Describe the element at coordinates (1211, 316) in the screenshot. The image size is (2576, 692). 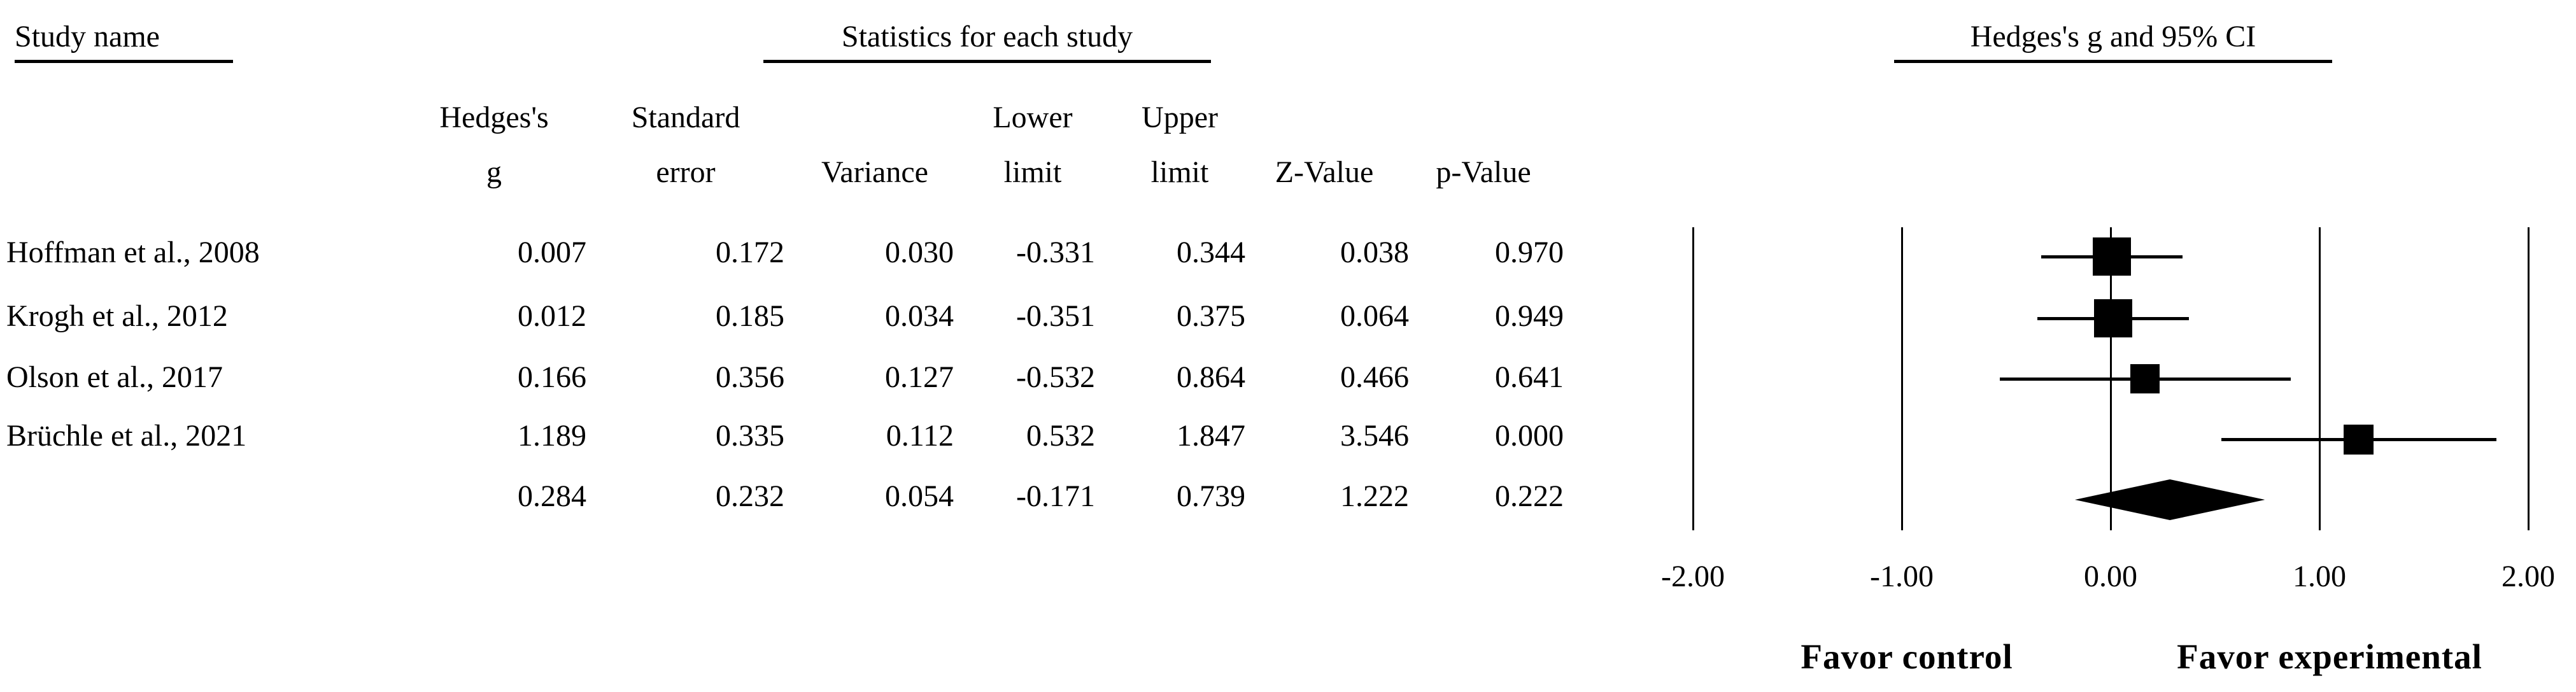
I see `upper-value-cell: 0.375` at that location.